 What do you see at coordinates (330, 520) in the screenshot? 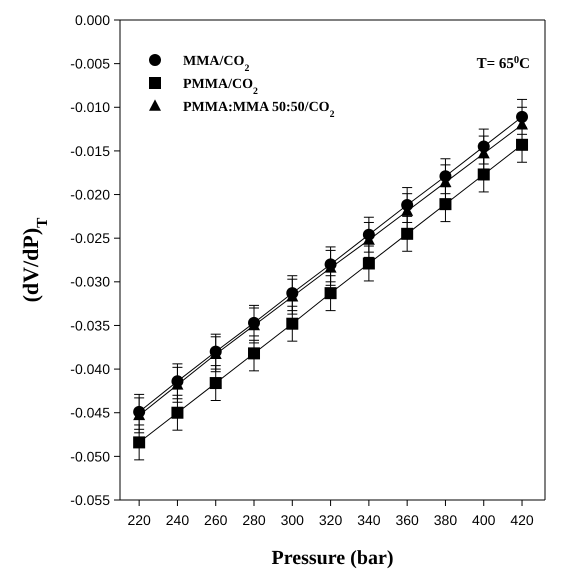
I see `x-tick-label: 320` at bounding box center [330, 520].